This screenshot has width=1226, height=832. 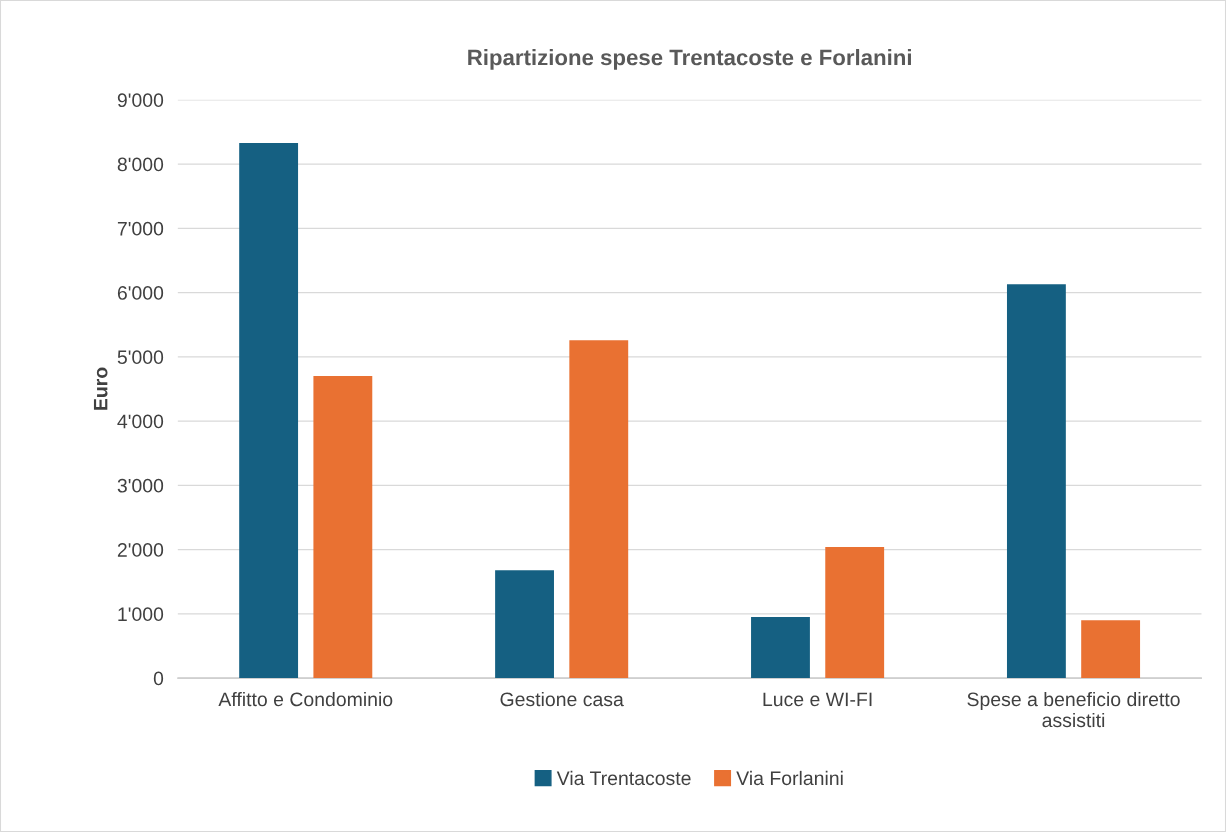 What do you see at coordinates (623, 778) in the screenshot?
I see `legend-label: Via Trentacoste` at bounding box center [623, 778].